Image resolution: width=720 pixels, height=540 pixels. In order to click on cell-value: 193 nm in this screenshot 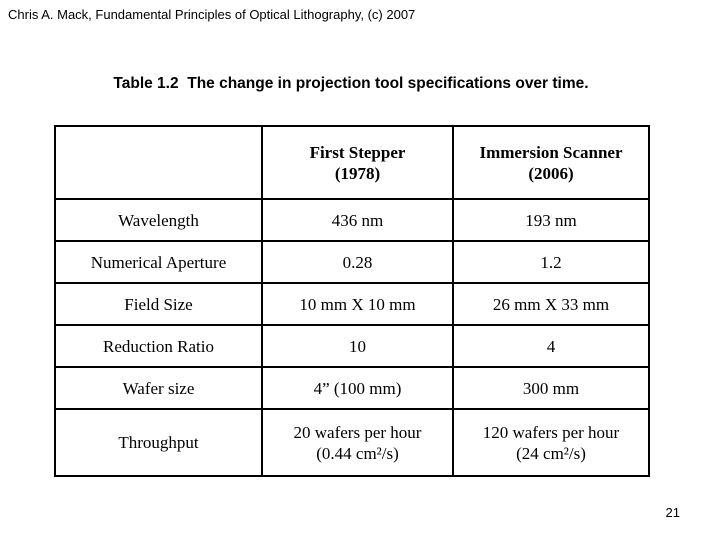, I will do `click(551, 220)`.